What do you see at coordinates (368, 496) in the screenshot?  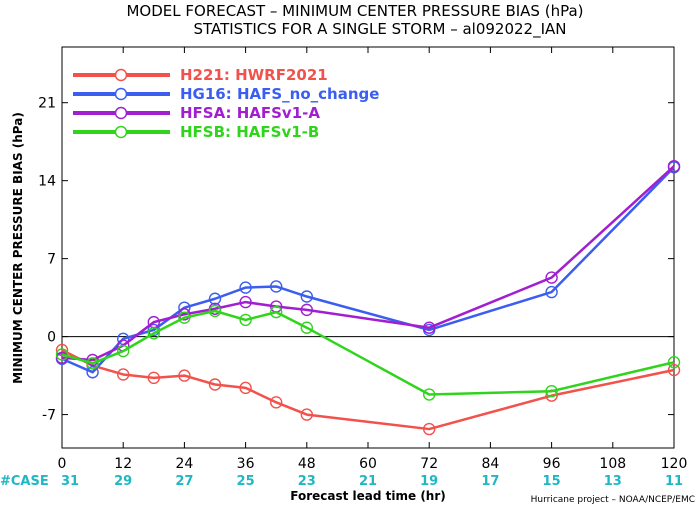 I see `x-axis-label: Forecast lead time (hr)` at bounding box center [368, 496].